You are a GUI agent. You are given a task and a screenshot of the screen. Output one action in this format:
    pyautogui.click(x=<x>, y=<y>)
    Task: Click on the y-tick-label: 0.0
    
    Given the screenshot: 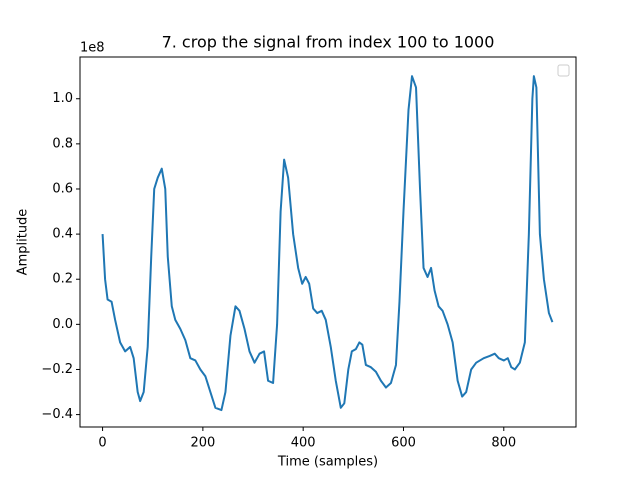 What is the action you would take?
    pyautogui.click(x=62, y=324)
    